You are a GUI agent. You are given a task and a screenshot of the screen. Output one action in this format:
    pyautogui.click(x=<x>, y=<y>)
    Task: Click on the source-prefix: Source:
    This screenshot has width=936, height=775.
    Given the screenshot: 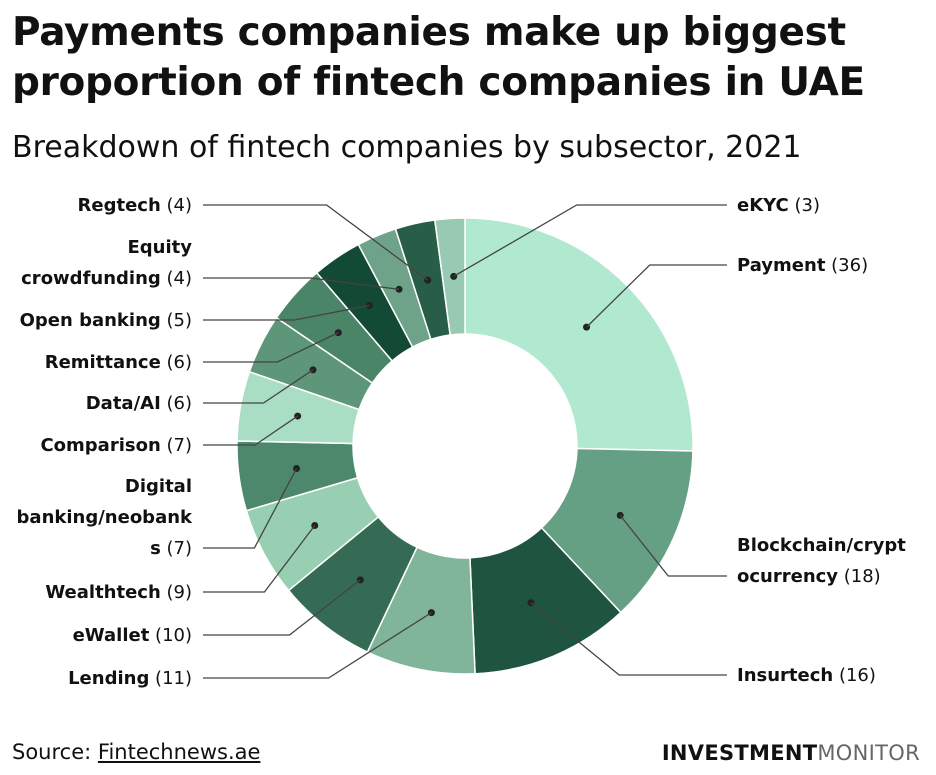 What is the action you would take?
    pyautogui.click(x=55, y=752)
    